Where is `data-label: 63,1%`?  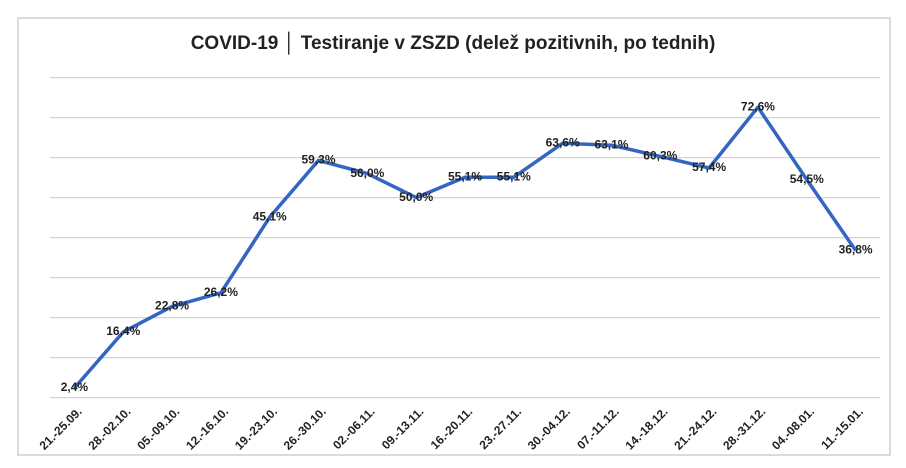 data-label: 63,1% is located at coordinates (611, 144).